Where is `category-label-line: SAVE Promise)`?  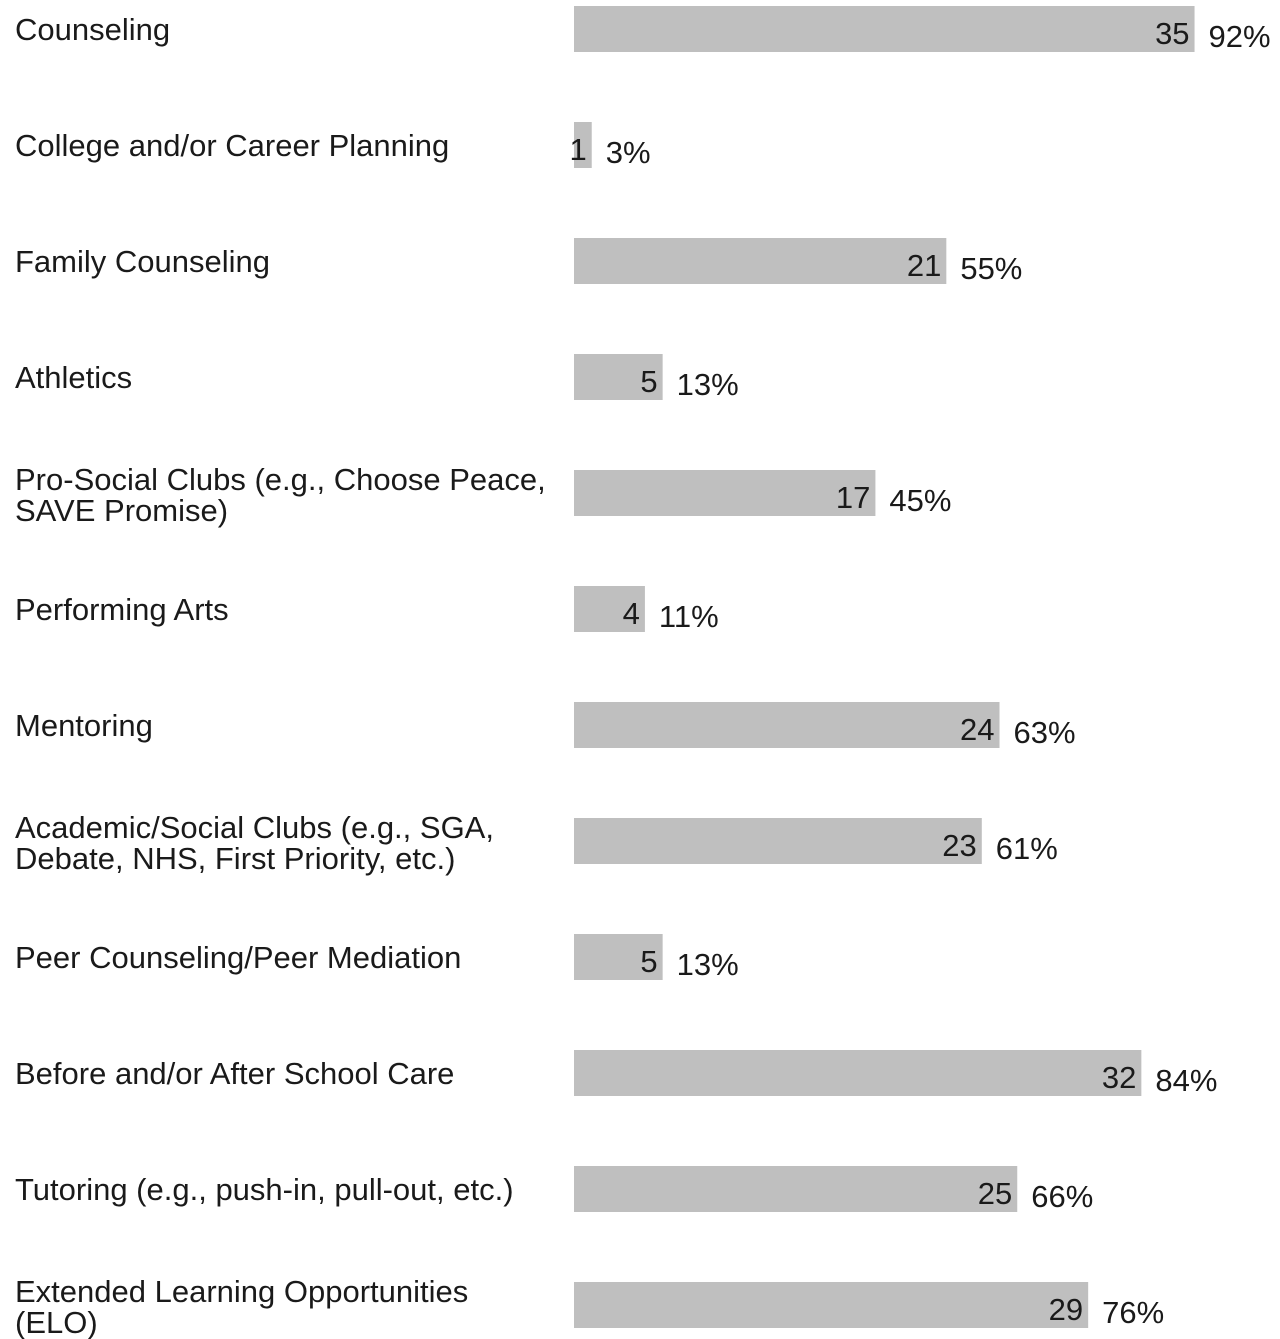
category-label-line: SAVE Promise) is located at coordinates (121, 510).